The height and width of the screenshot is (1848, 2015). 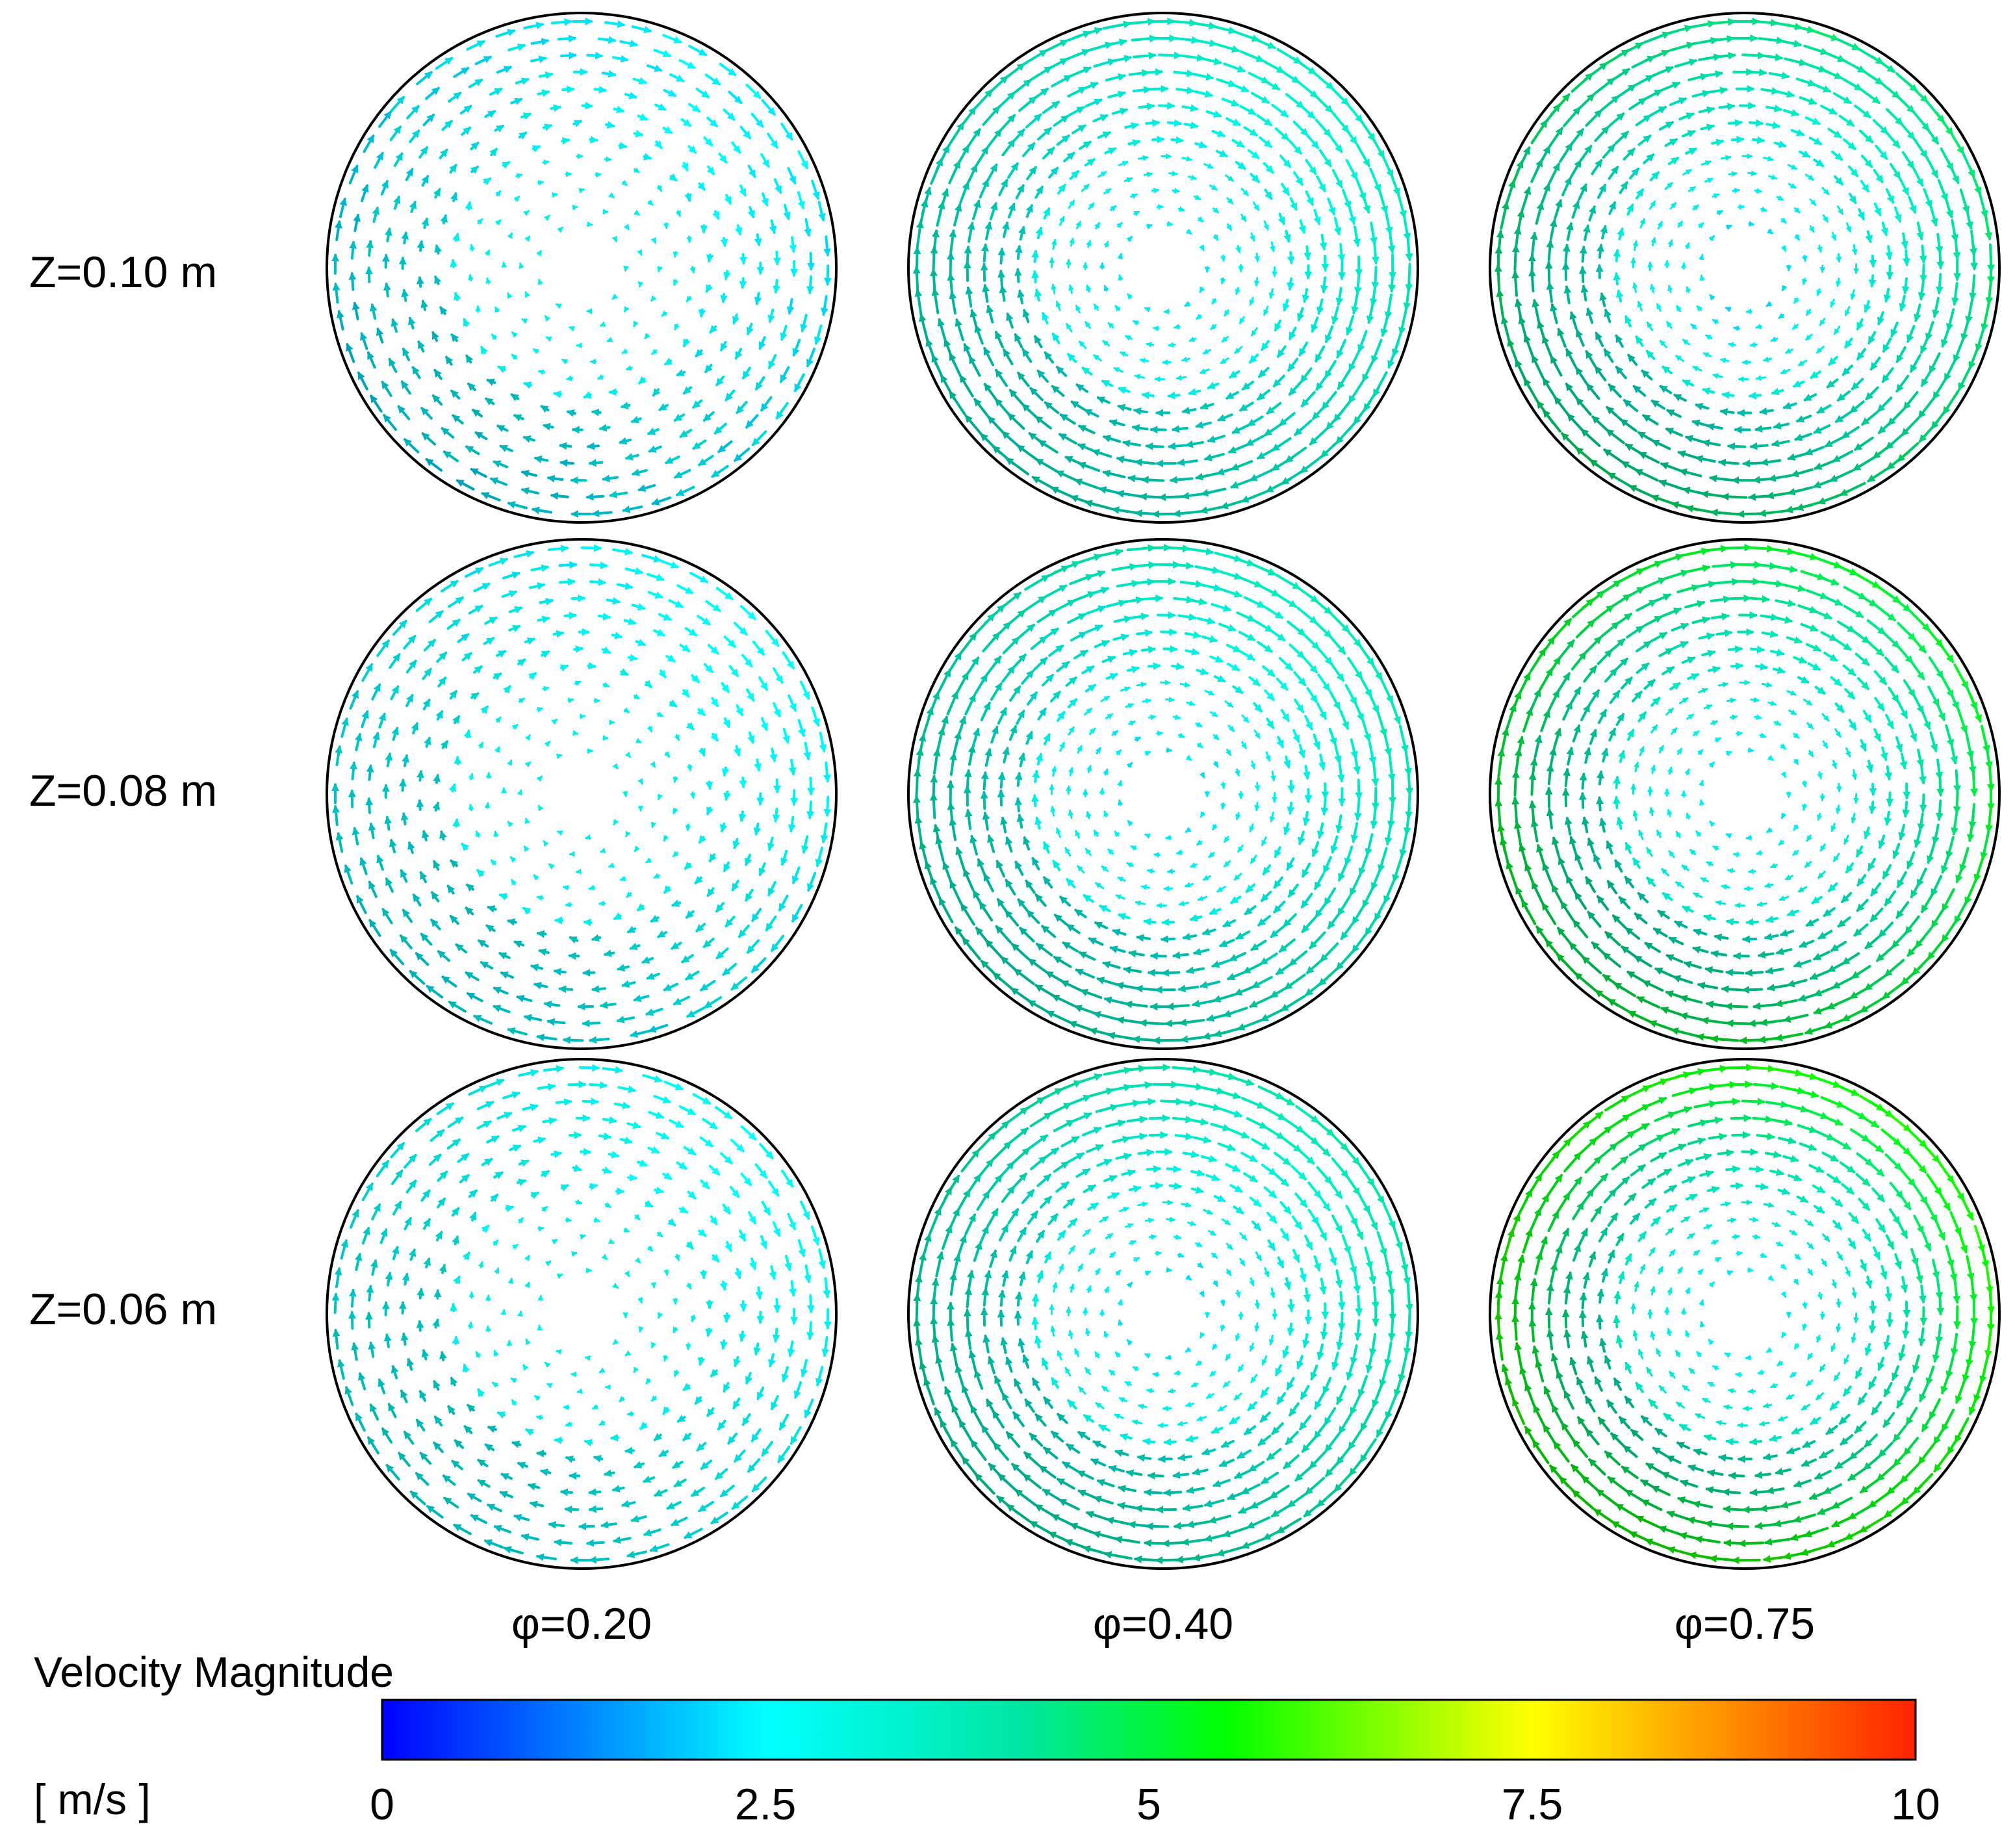 What do you see at coordinates (581, 1624) in the screenshot?
I see `column-label-phi020: φ=0.20` at bounding box center [581, 1624].